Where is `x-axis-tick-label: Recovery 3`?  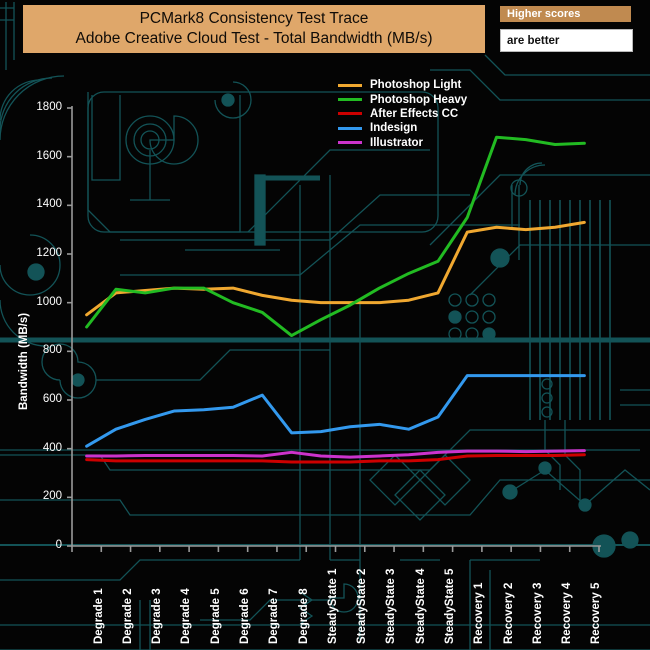
x-axis-tick-label: Recovery 3 is located at coordinates (537, 613).